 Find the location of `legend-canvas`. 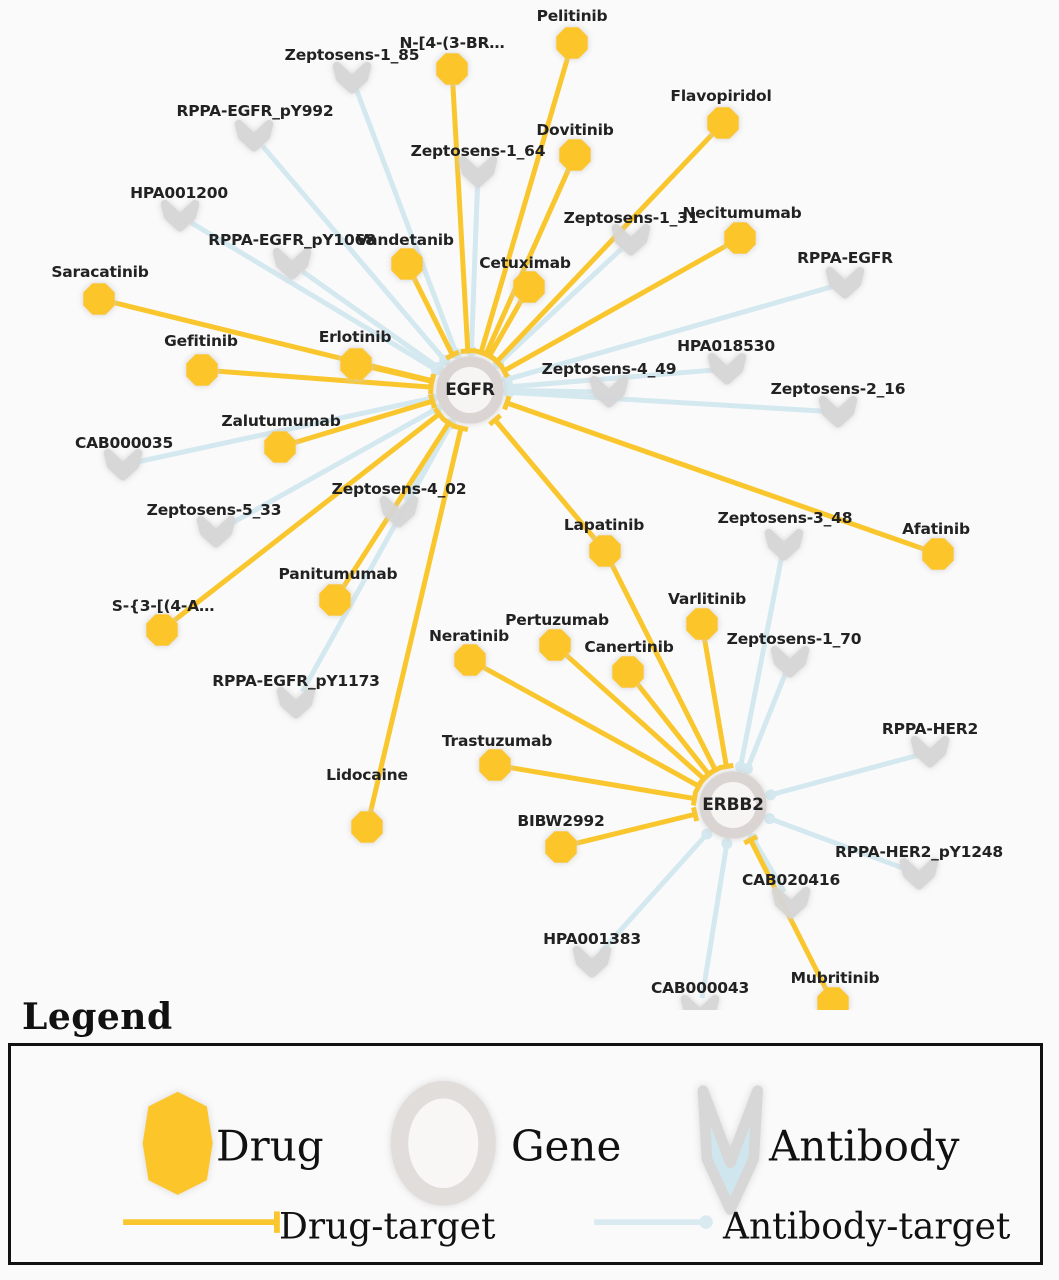

legend-canvas is located at coordinates (443, 1157).